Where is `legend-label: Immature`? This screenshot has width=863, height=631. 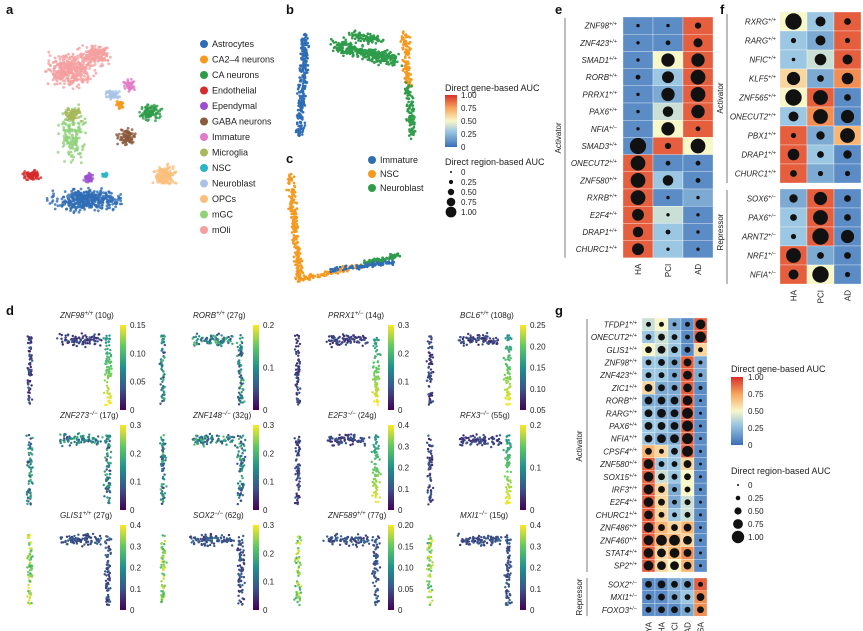 legend-label: Immature is located at coordinates (399, 160).